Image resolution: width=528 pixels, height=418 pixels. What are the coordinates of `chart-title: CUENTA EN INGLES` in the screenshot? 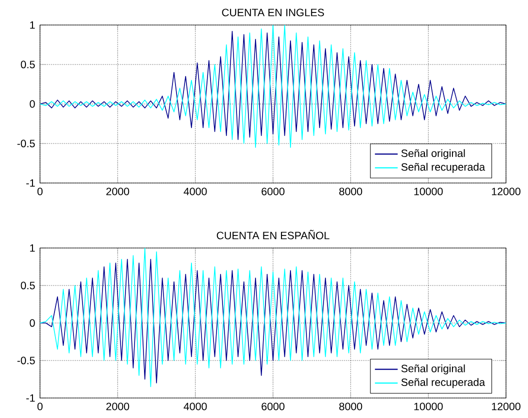 It's located at (273, 12).